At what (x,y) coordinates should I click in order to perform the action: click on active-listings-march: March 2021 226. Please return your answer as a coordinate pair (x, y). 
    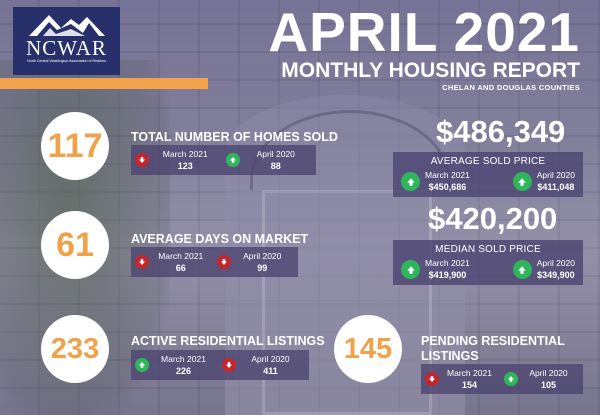
    Looking at the image, I should click on (176, 365).